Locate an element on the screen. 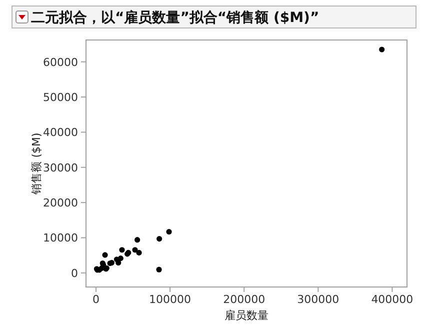 Image resolution: width=423 pixels, height=331 pixels. x-tick-label: 100000 is located at coordinates (170, 299).